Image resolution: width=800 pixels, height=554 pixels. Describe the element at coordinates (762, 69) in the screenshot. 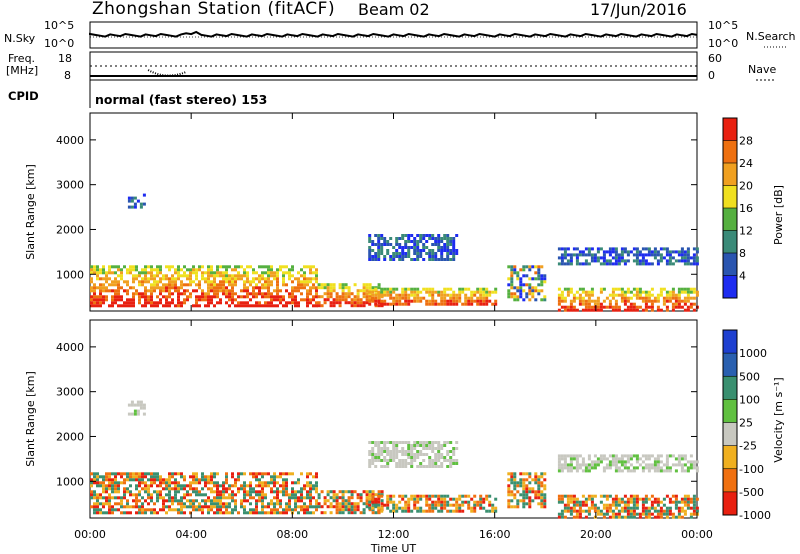

I see `nave-label: Nave` at that location.